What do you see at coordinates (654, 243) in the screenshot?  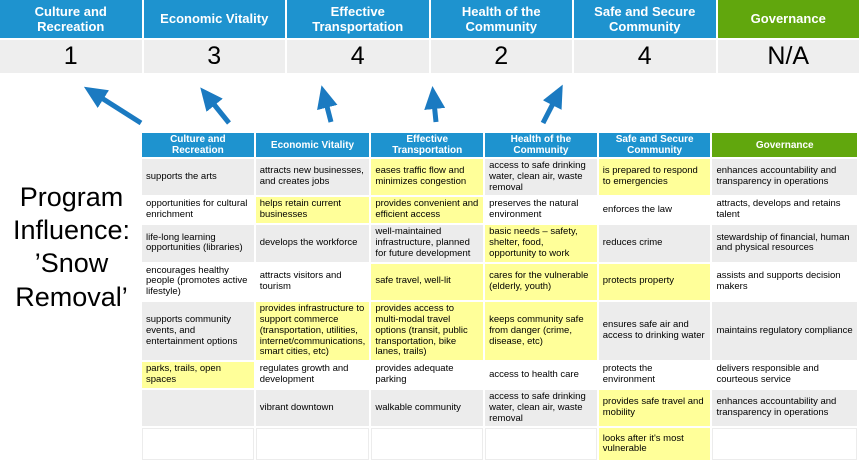 I see `matrix-cell: reduces crime` at bounding box center [654, 243].